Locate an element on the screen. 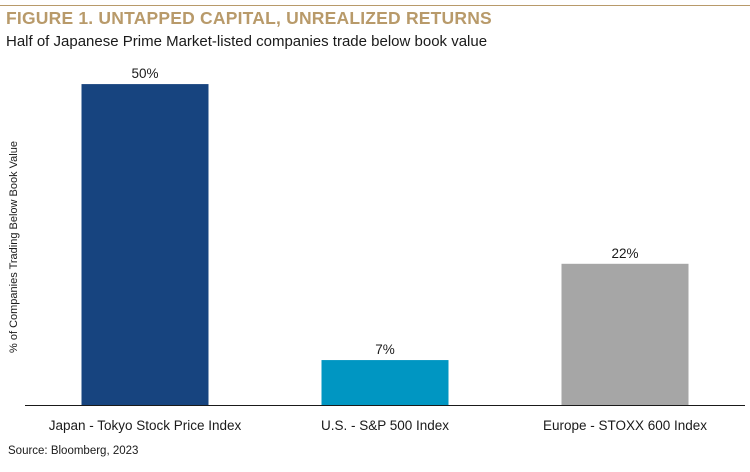 The width and height of the screenshot is (750, 472). value-label-2: 7% is located at coordinates (385, 349).